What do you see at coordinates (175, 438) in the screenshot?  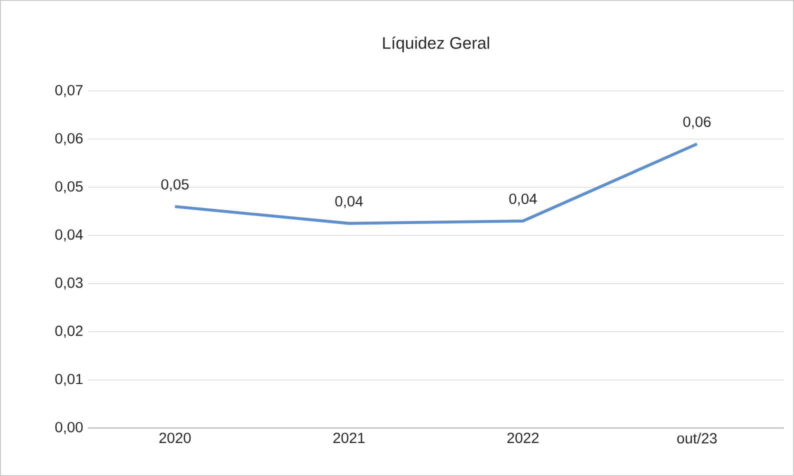 I see `x-tick-label: 2020` at bounding box center [175, 438].